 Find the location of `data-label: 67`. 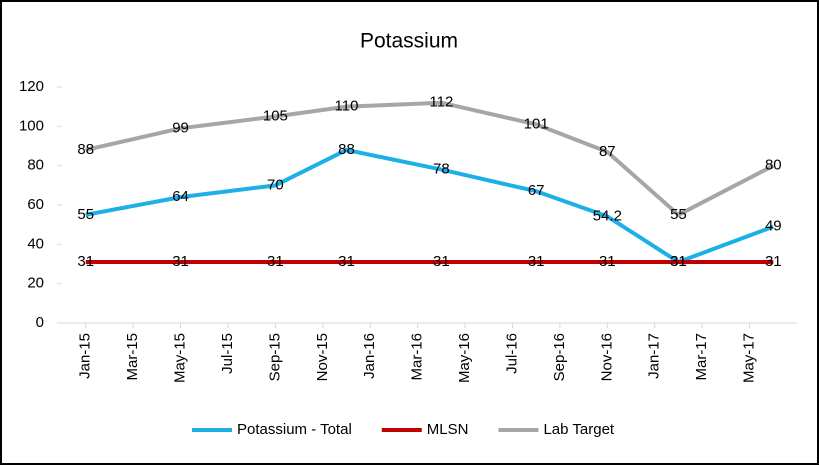

data-label: 67 is located at coordinates (536, 190).